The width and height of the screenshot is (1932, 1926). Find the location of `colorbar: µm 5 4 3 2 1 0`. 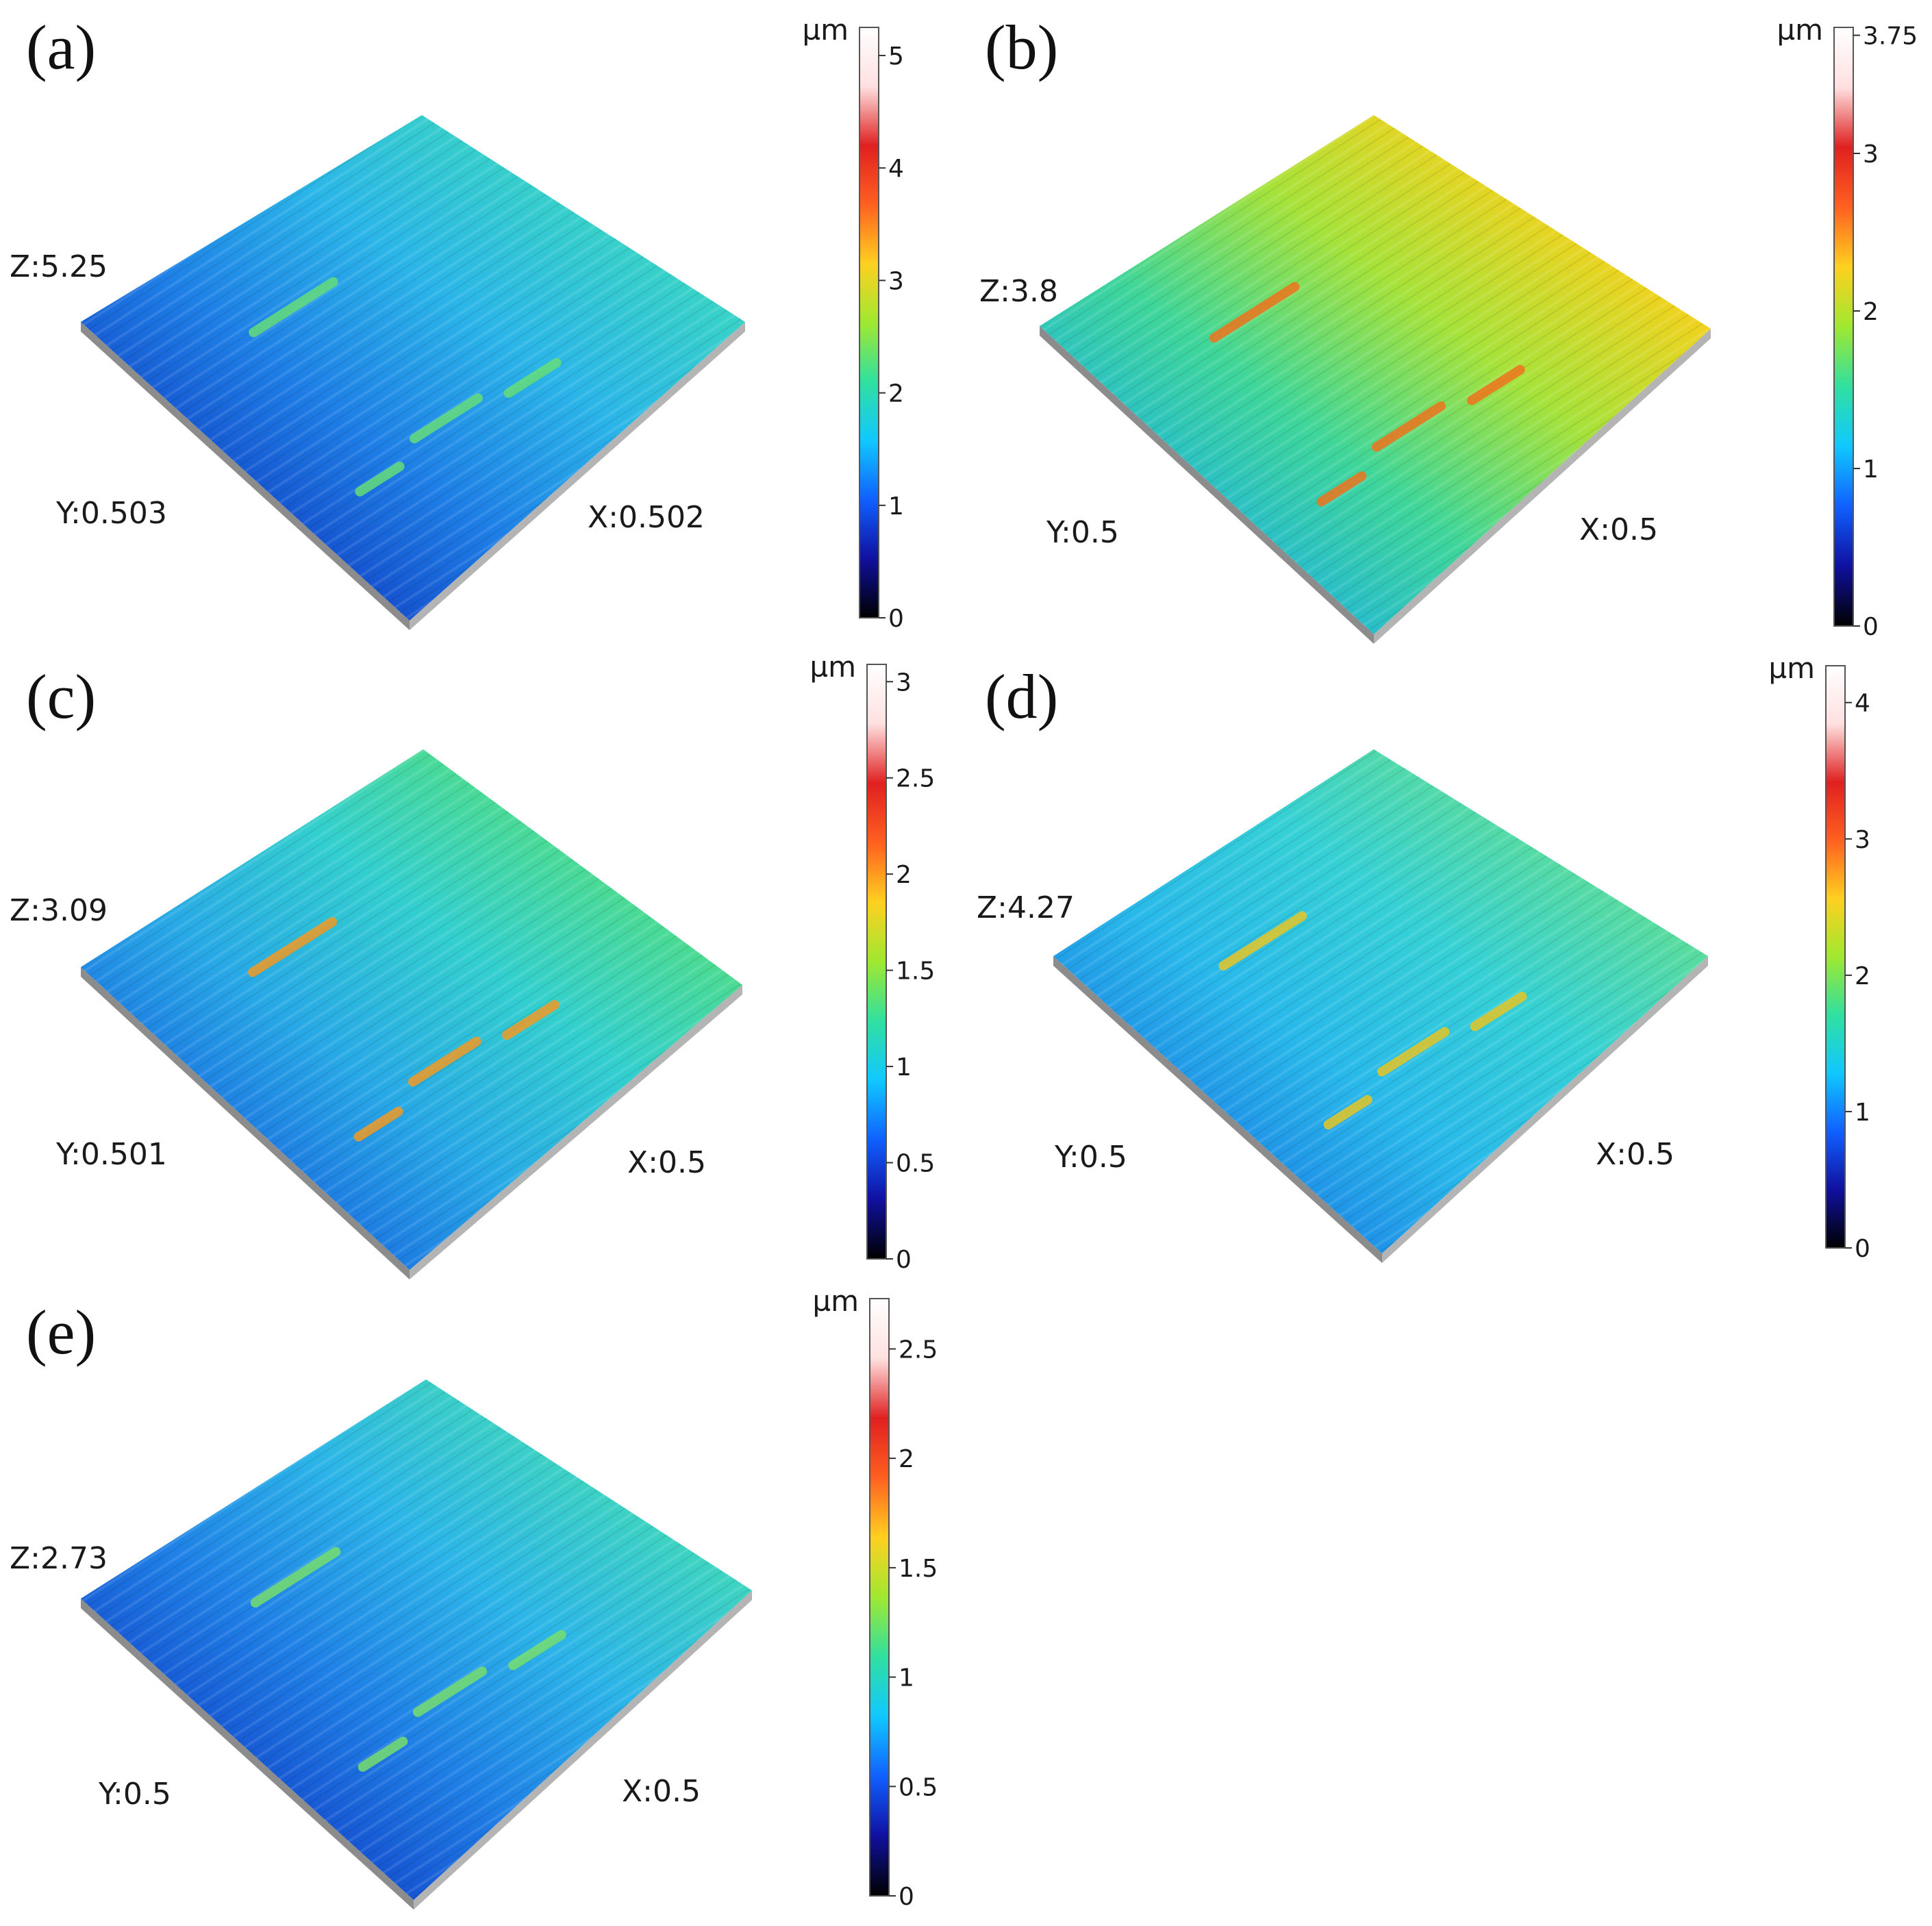

colorbar: µm 5 4 3 2 1 0 is located at coordinates (853, 323).